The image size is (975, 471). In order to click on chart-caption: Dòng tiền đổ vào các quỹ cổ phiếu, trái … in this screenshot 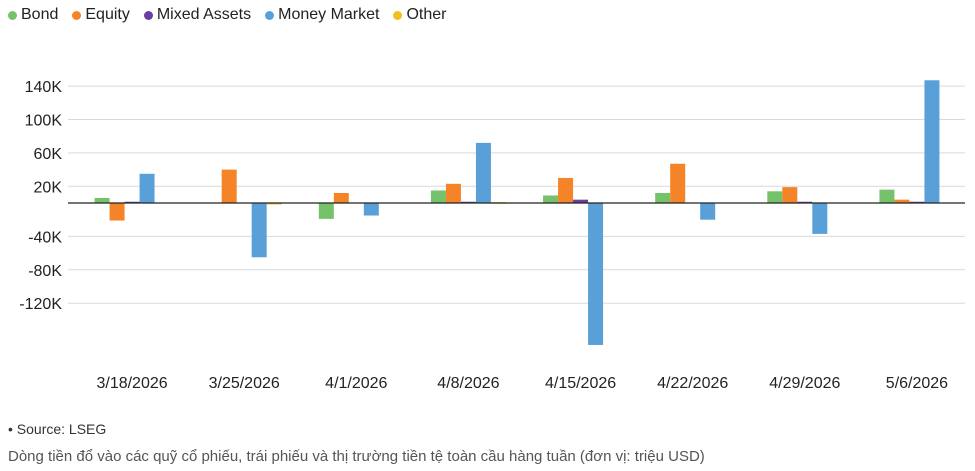, I will do `click(356, 456)`.